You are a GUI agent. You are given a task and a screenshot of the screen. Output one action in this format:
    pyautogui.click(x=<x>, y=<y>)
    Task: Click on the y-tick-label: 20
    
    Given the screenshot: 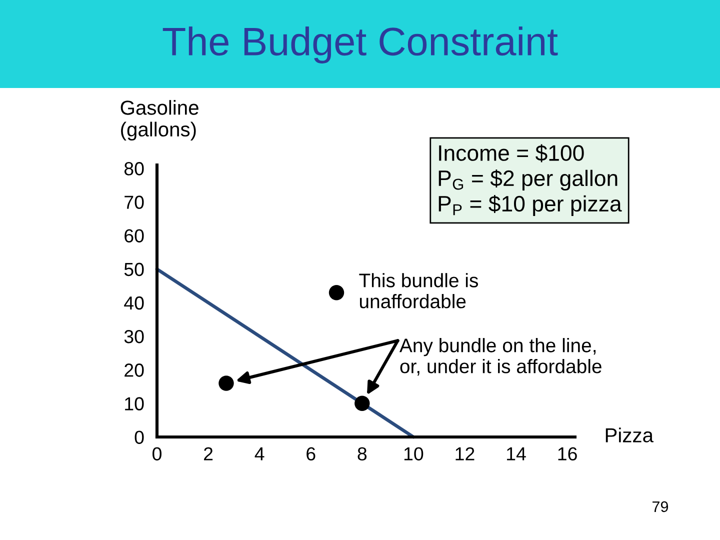 What is the action you would take?
    pyautogui.click(x=134, y=370)
    